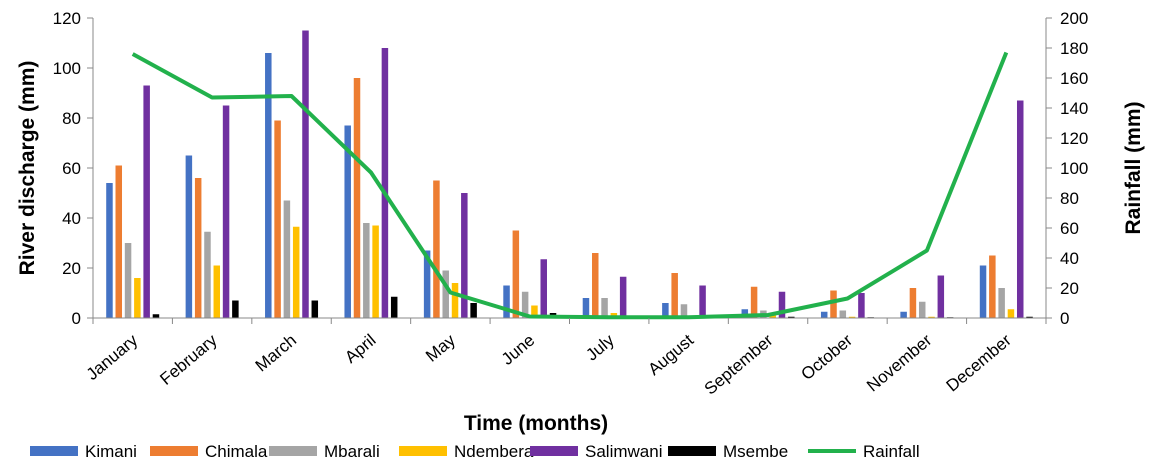 The width and height of the screenshot is (1172, 466). What do you see at coordinates (1069, 228) in the screenshot?
I see `y2-tick-label: 60` at bounding box center [1069, 228].